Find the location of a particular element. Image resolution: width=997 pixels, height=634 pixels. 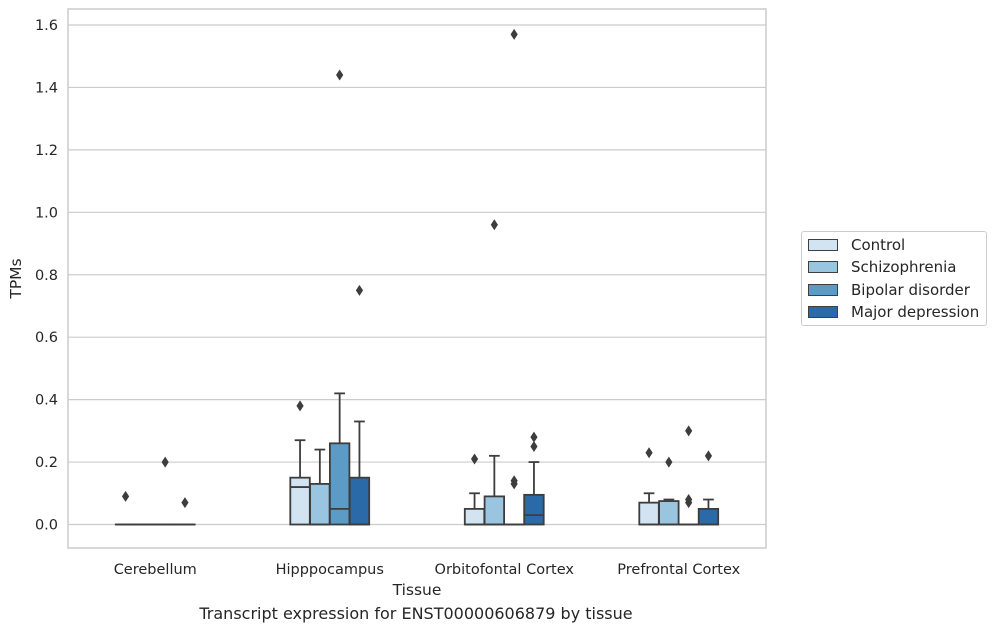

legend-label-bipolar-disorder: Bipolar disorder is located at coordinates (910, 290).